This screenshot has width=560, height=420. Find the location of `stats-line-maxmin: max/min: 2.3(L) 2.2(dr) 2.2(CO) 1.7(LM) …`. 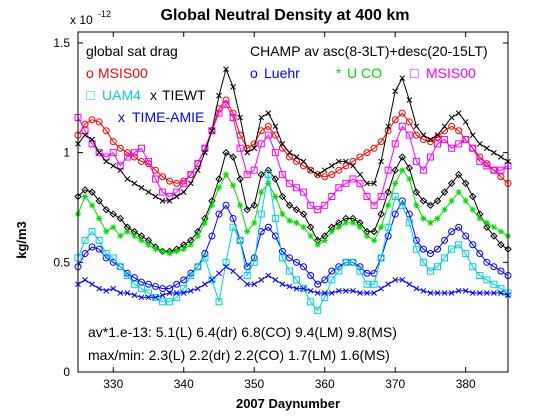

stats-line-maxmin: max/min: 2.3(L) 2.2(dr) 2.2(CO) 1.7(LM) … is located at coordinates (239, 355).